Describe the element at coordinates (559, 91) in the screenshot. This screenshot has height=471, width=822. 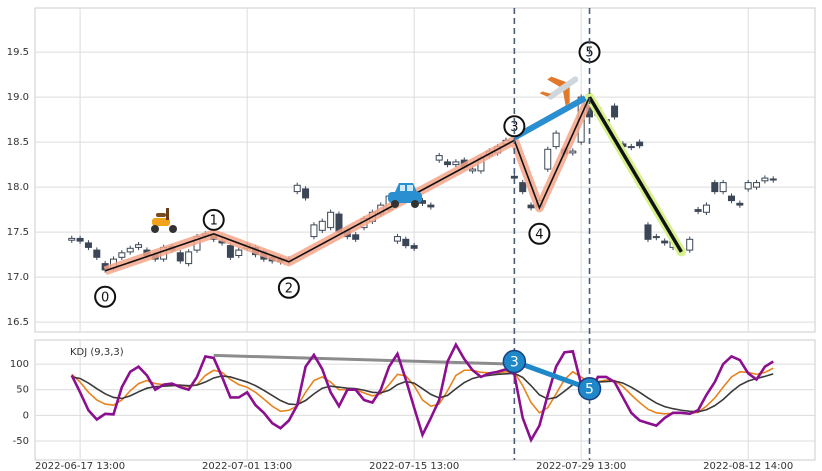
I see `plane-icon` at that location.